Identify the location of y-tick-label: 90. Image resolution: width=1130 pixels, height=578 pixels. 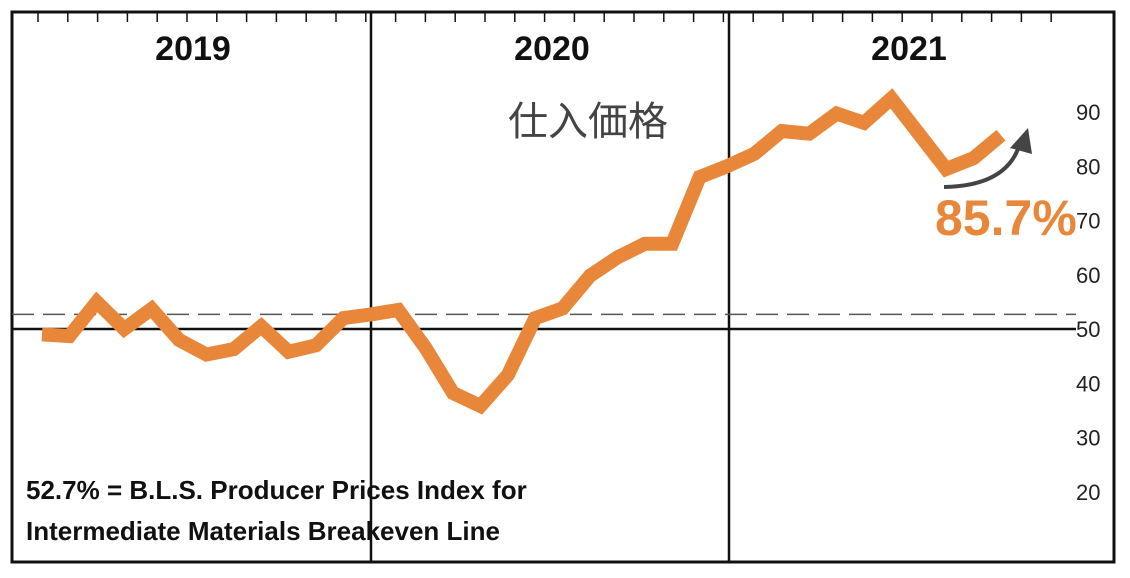
(1088, 112).